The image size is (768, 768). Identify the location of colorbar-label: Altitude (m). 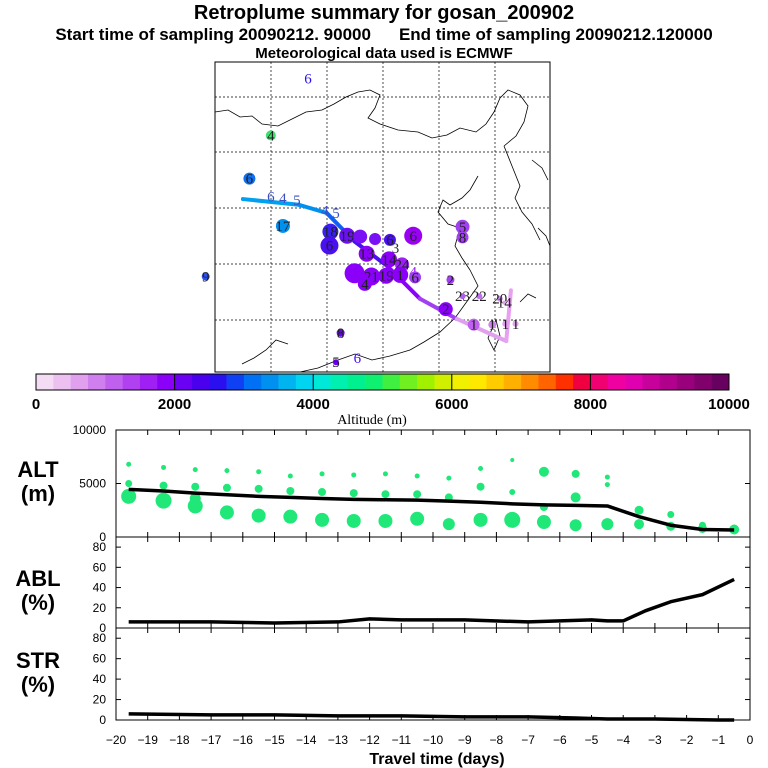
(372, 420).